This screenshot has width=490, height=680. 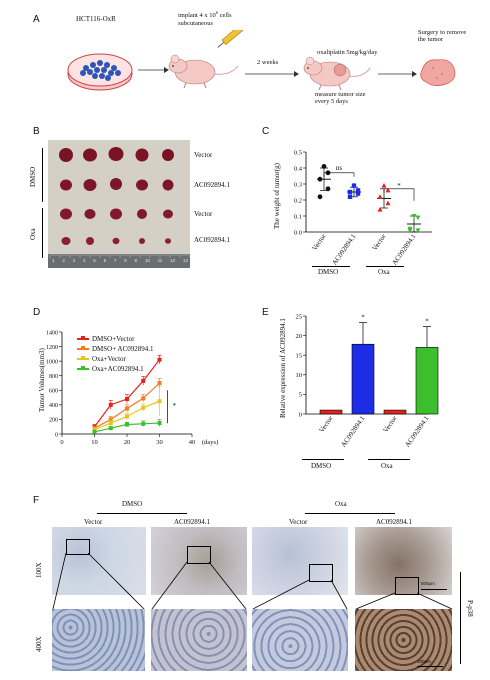 I want to click on panel-c-oxa-line, so click(x=385, y=266).